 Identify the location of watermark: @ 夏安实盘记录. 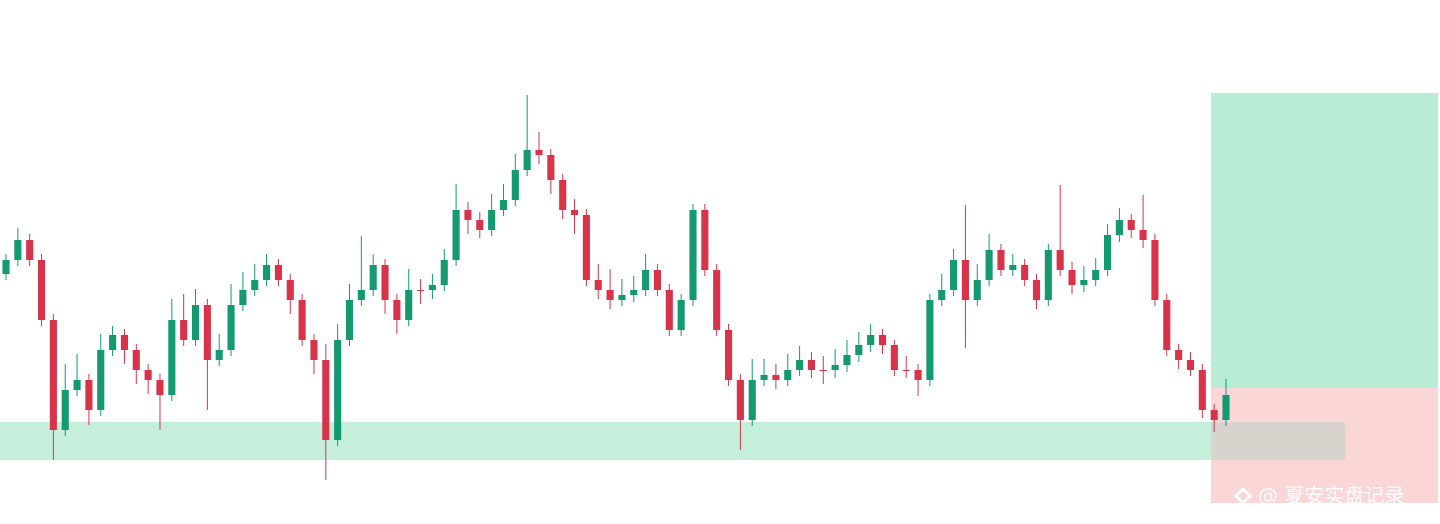
(1331, 496).